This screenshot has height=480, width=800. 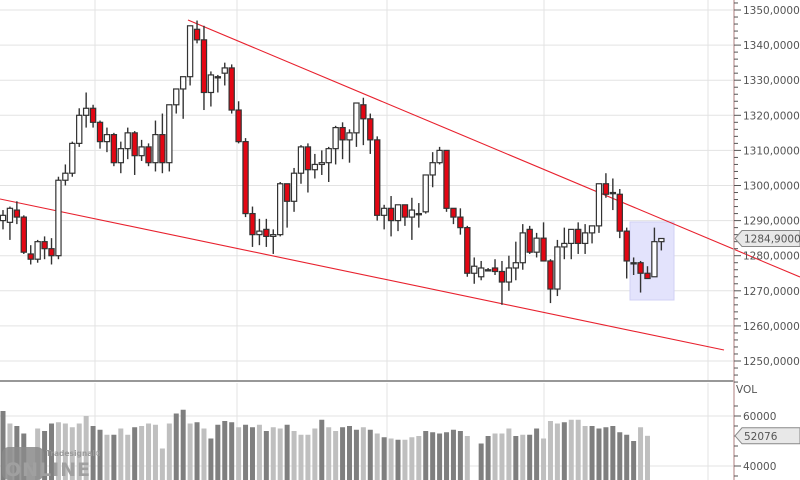 What do you see at coordinates (772, 240) in the screenshot?
I see `last-price-label: 1284,9000` at bounding box center [772, 240].